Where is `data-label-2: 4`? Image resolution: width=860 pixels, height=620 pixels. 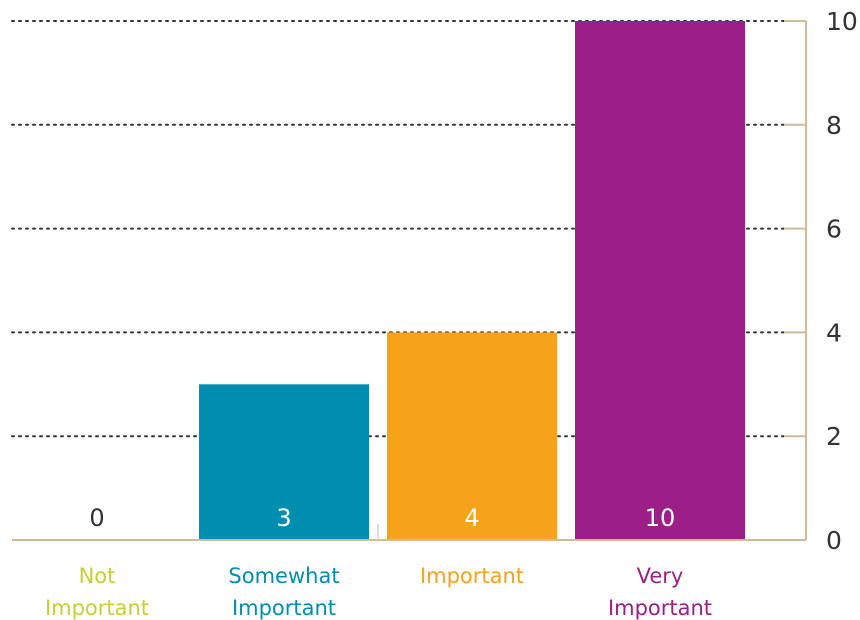
data-label-2: 4 is located at coordinates (471, 518).